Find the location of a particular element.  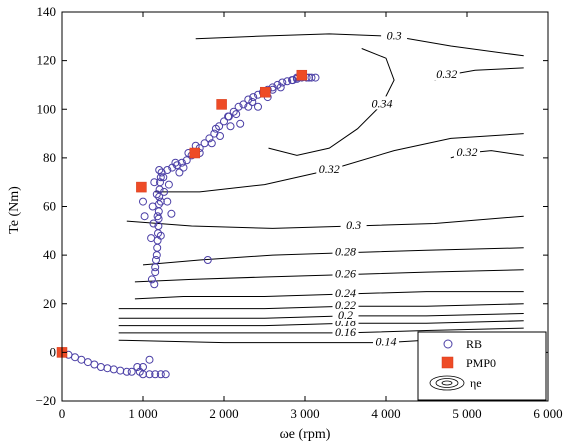

x-tick-label: 2 000 is located at coordinates (223, 413).